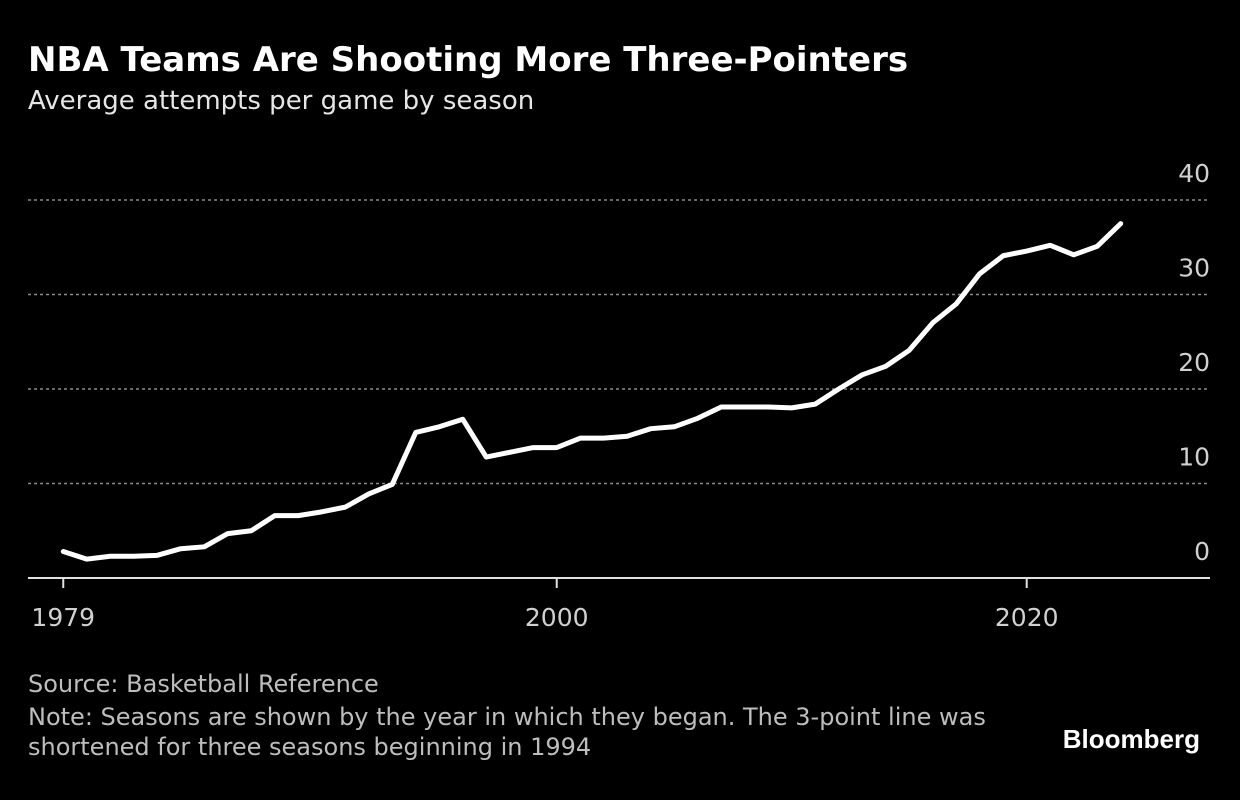 Image resolution: width=1240 pixels, height=800 pixels. I want to click on y-tick-label: 20, so click(1194, 362).